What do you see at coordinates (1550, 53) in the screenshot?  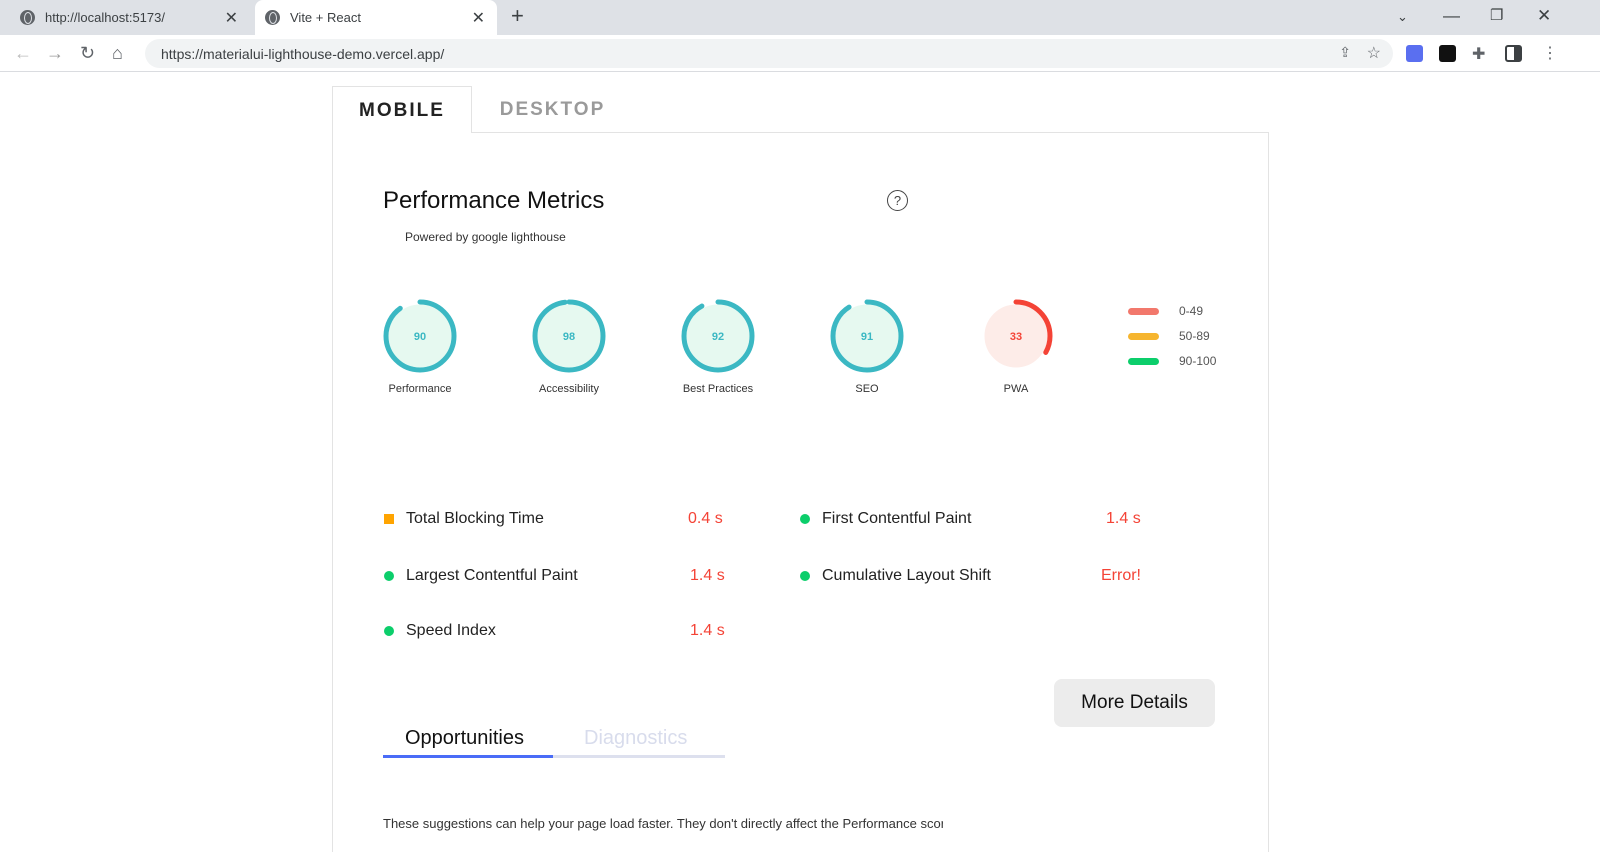 I see `menu-kebab-icon: ⋮` at bounding box center [1550, 53].